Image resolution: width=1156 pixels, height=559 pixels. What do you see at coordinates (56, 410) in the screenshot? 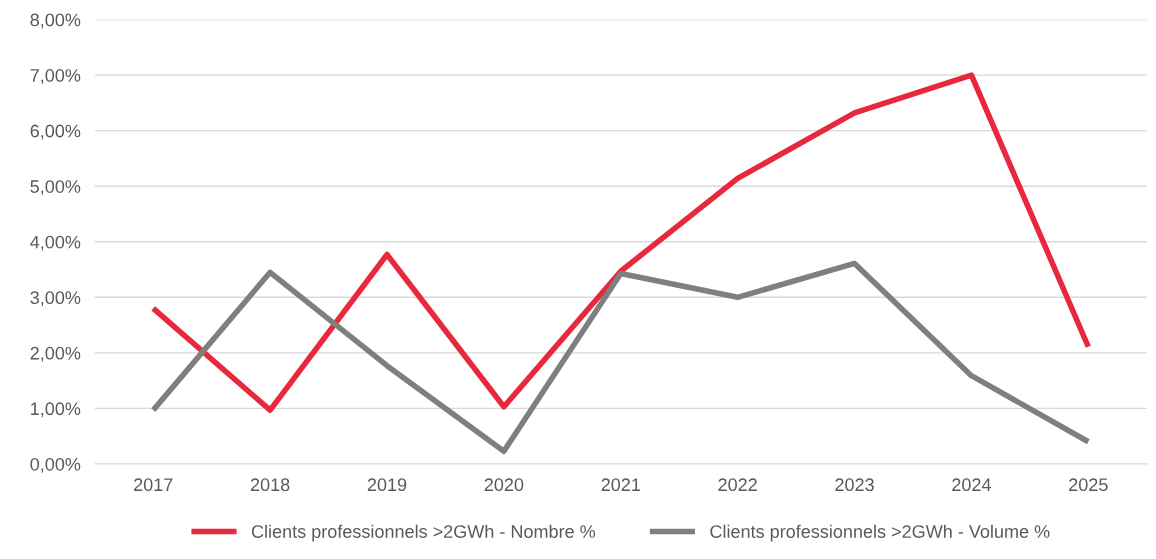
I see `y-tick-label: 1,00%` at bounding box center [56, 410].